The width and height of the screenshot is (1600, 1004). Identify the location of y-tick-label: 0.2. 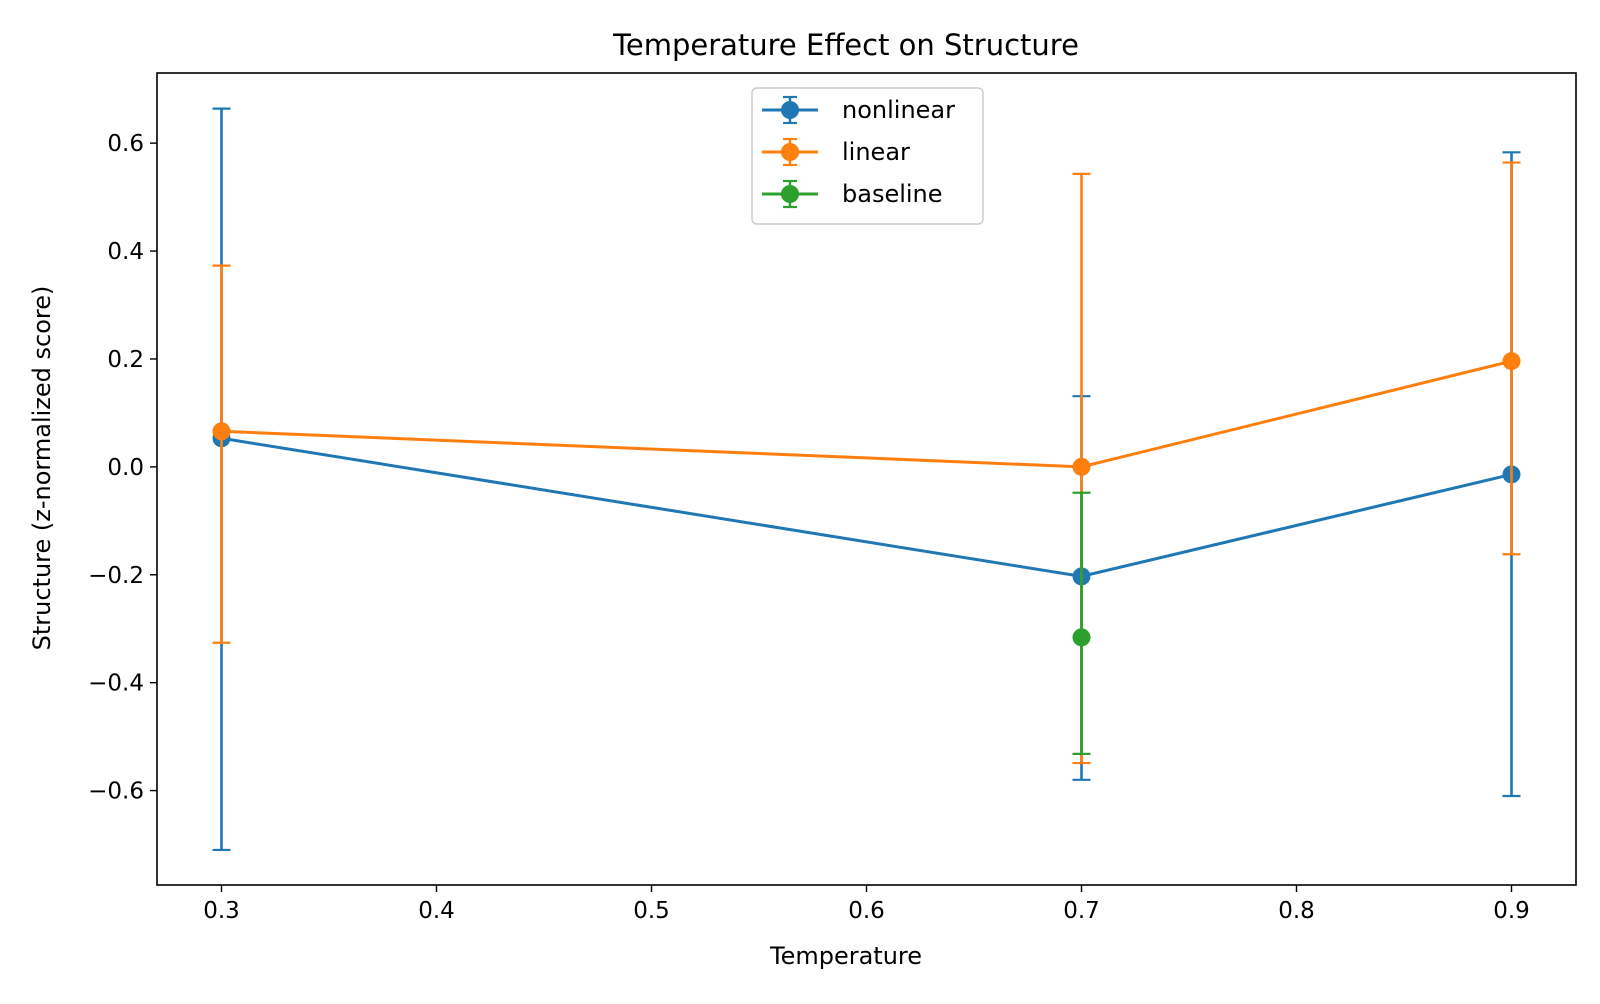
(125, 360).